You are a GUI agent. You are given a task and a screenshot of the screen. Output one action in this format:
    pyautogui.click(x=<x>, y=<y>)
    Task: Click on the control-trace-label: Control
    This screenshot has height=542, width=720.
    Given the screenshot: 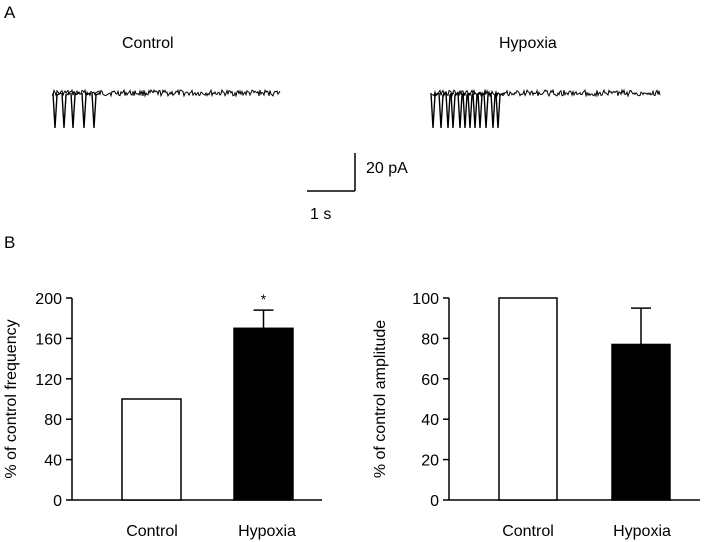 What is the action you would take?
    pyautogui.click(x=148, y=43)
    